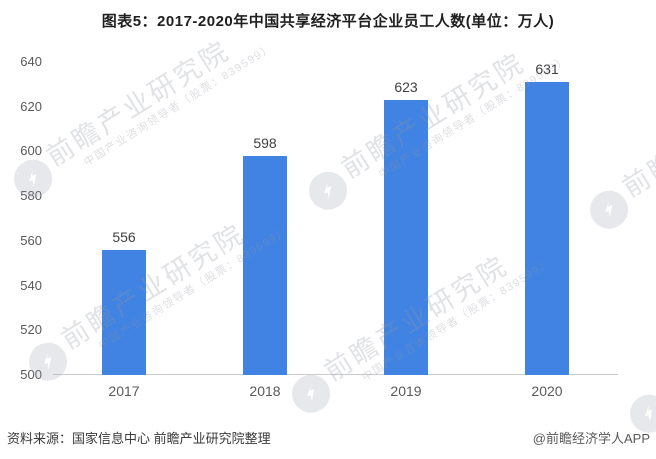  What do you see at coordinates (124, 391) in the screenshot?
I see `x-axis-label: 2017` at bounding box center [124, 391].